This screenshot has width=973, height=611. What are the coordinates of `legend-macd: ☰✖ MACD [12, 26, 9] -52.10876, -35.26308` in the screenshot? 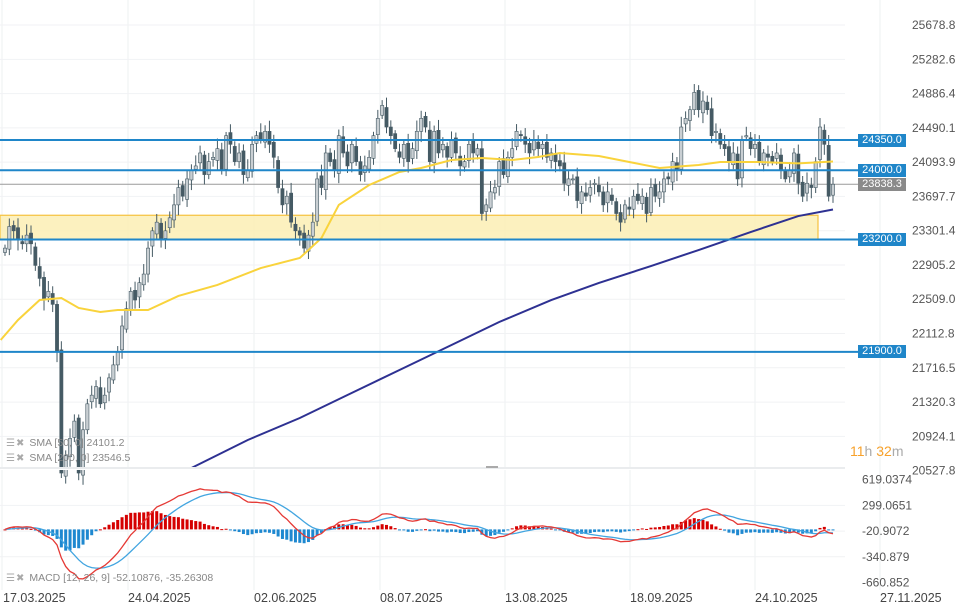 It's located at (109, 578).